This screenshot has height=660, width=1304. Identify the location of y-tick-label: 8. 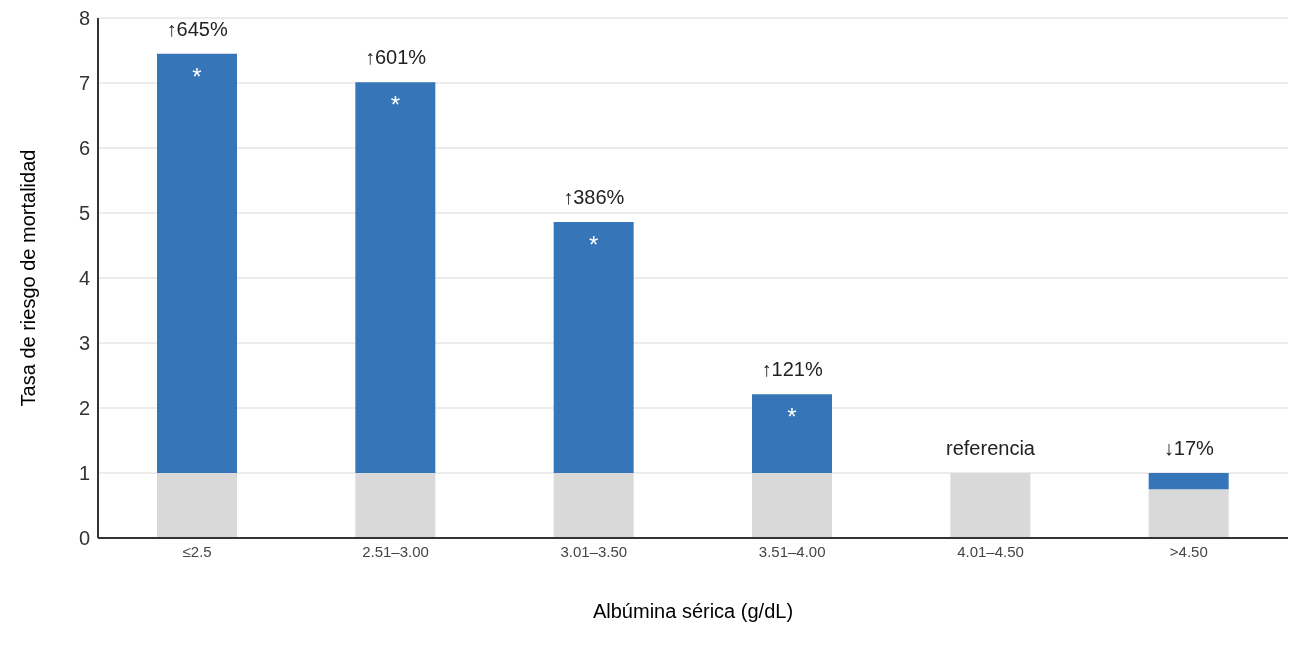
(84, 18).